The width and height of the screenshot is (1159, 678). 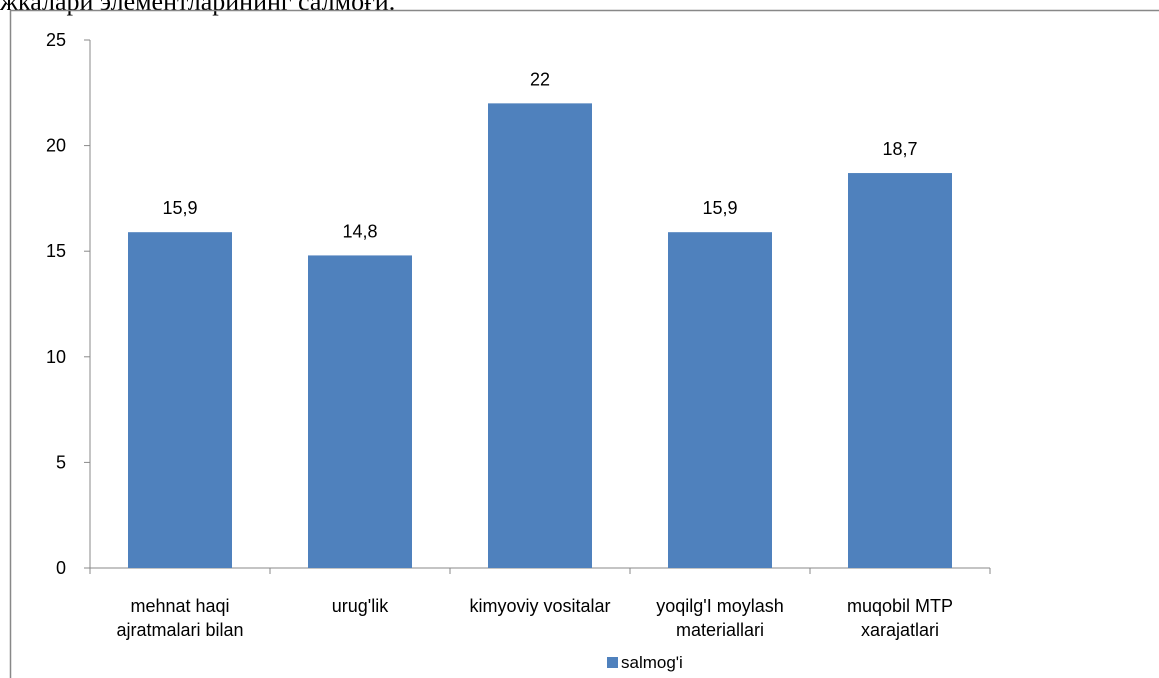 I want to click on x-tick-label: muqobil MTP xarajatlari, so click(x=900, y=618).